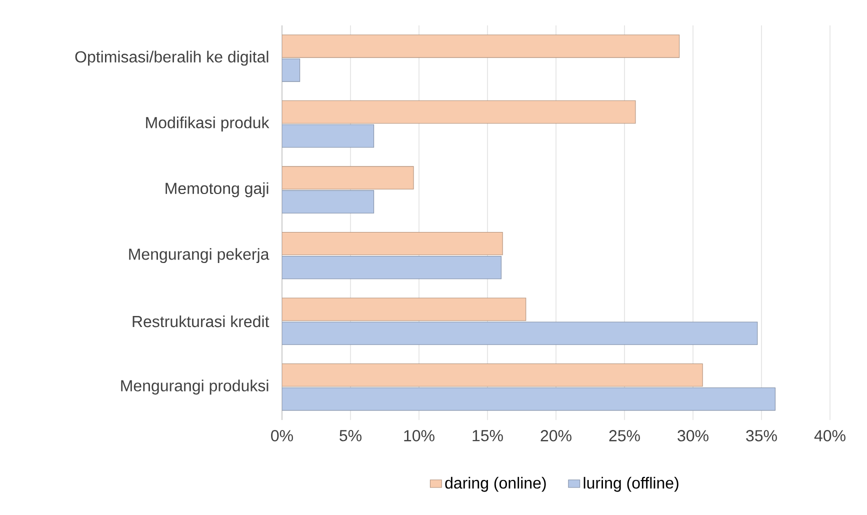  Describe the element at coordinates (830, 436) in the screenshot. I see `x-tick-label: 40%` at that location.